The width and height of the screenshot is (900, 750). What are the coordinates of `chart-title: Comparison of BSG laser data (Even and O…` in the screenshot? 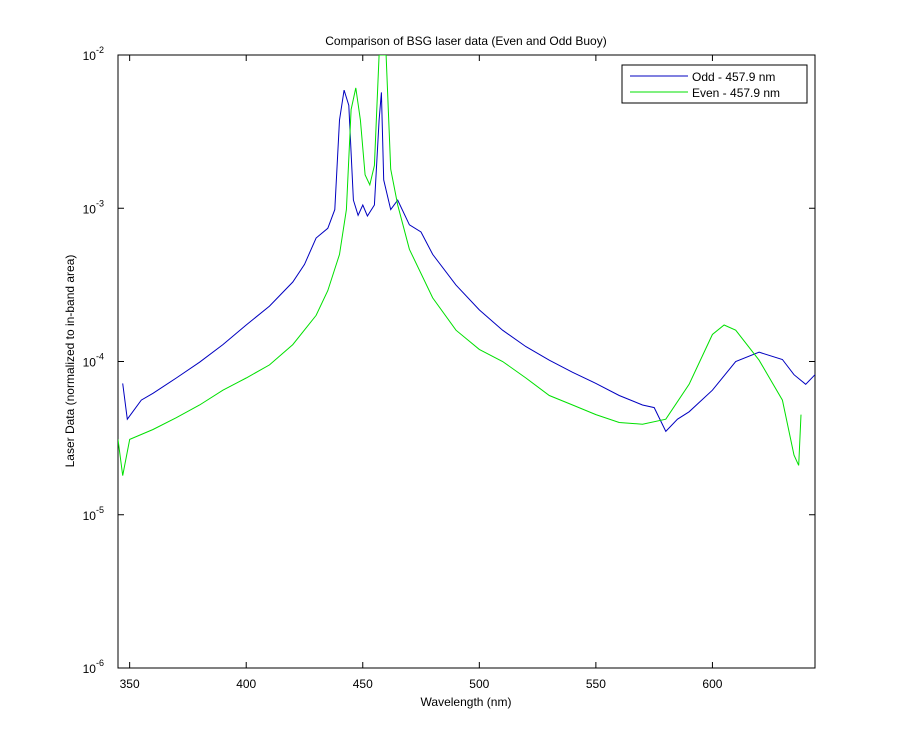 It's located at (465, 41).